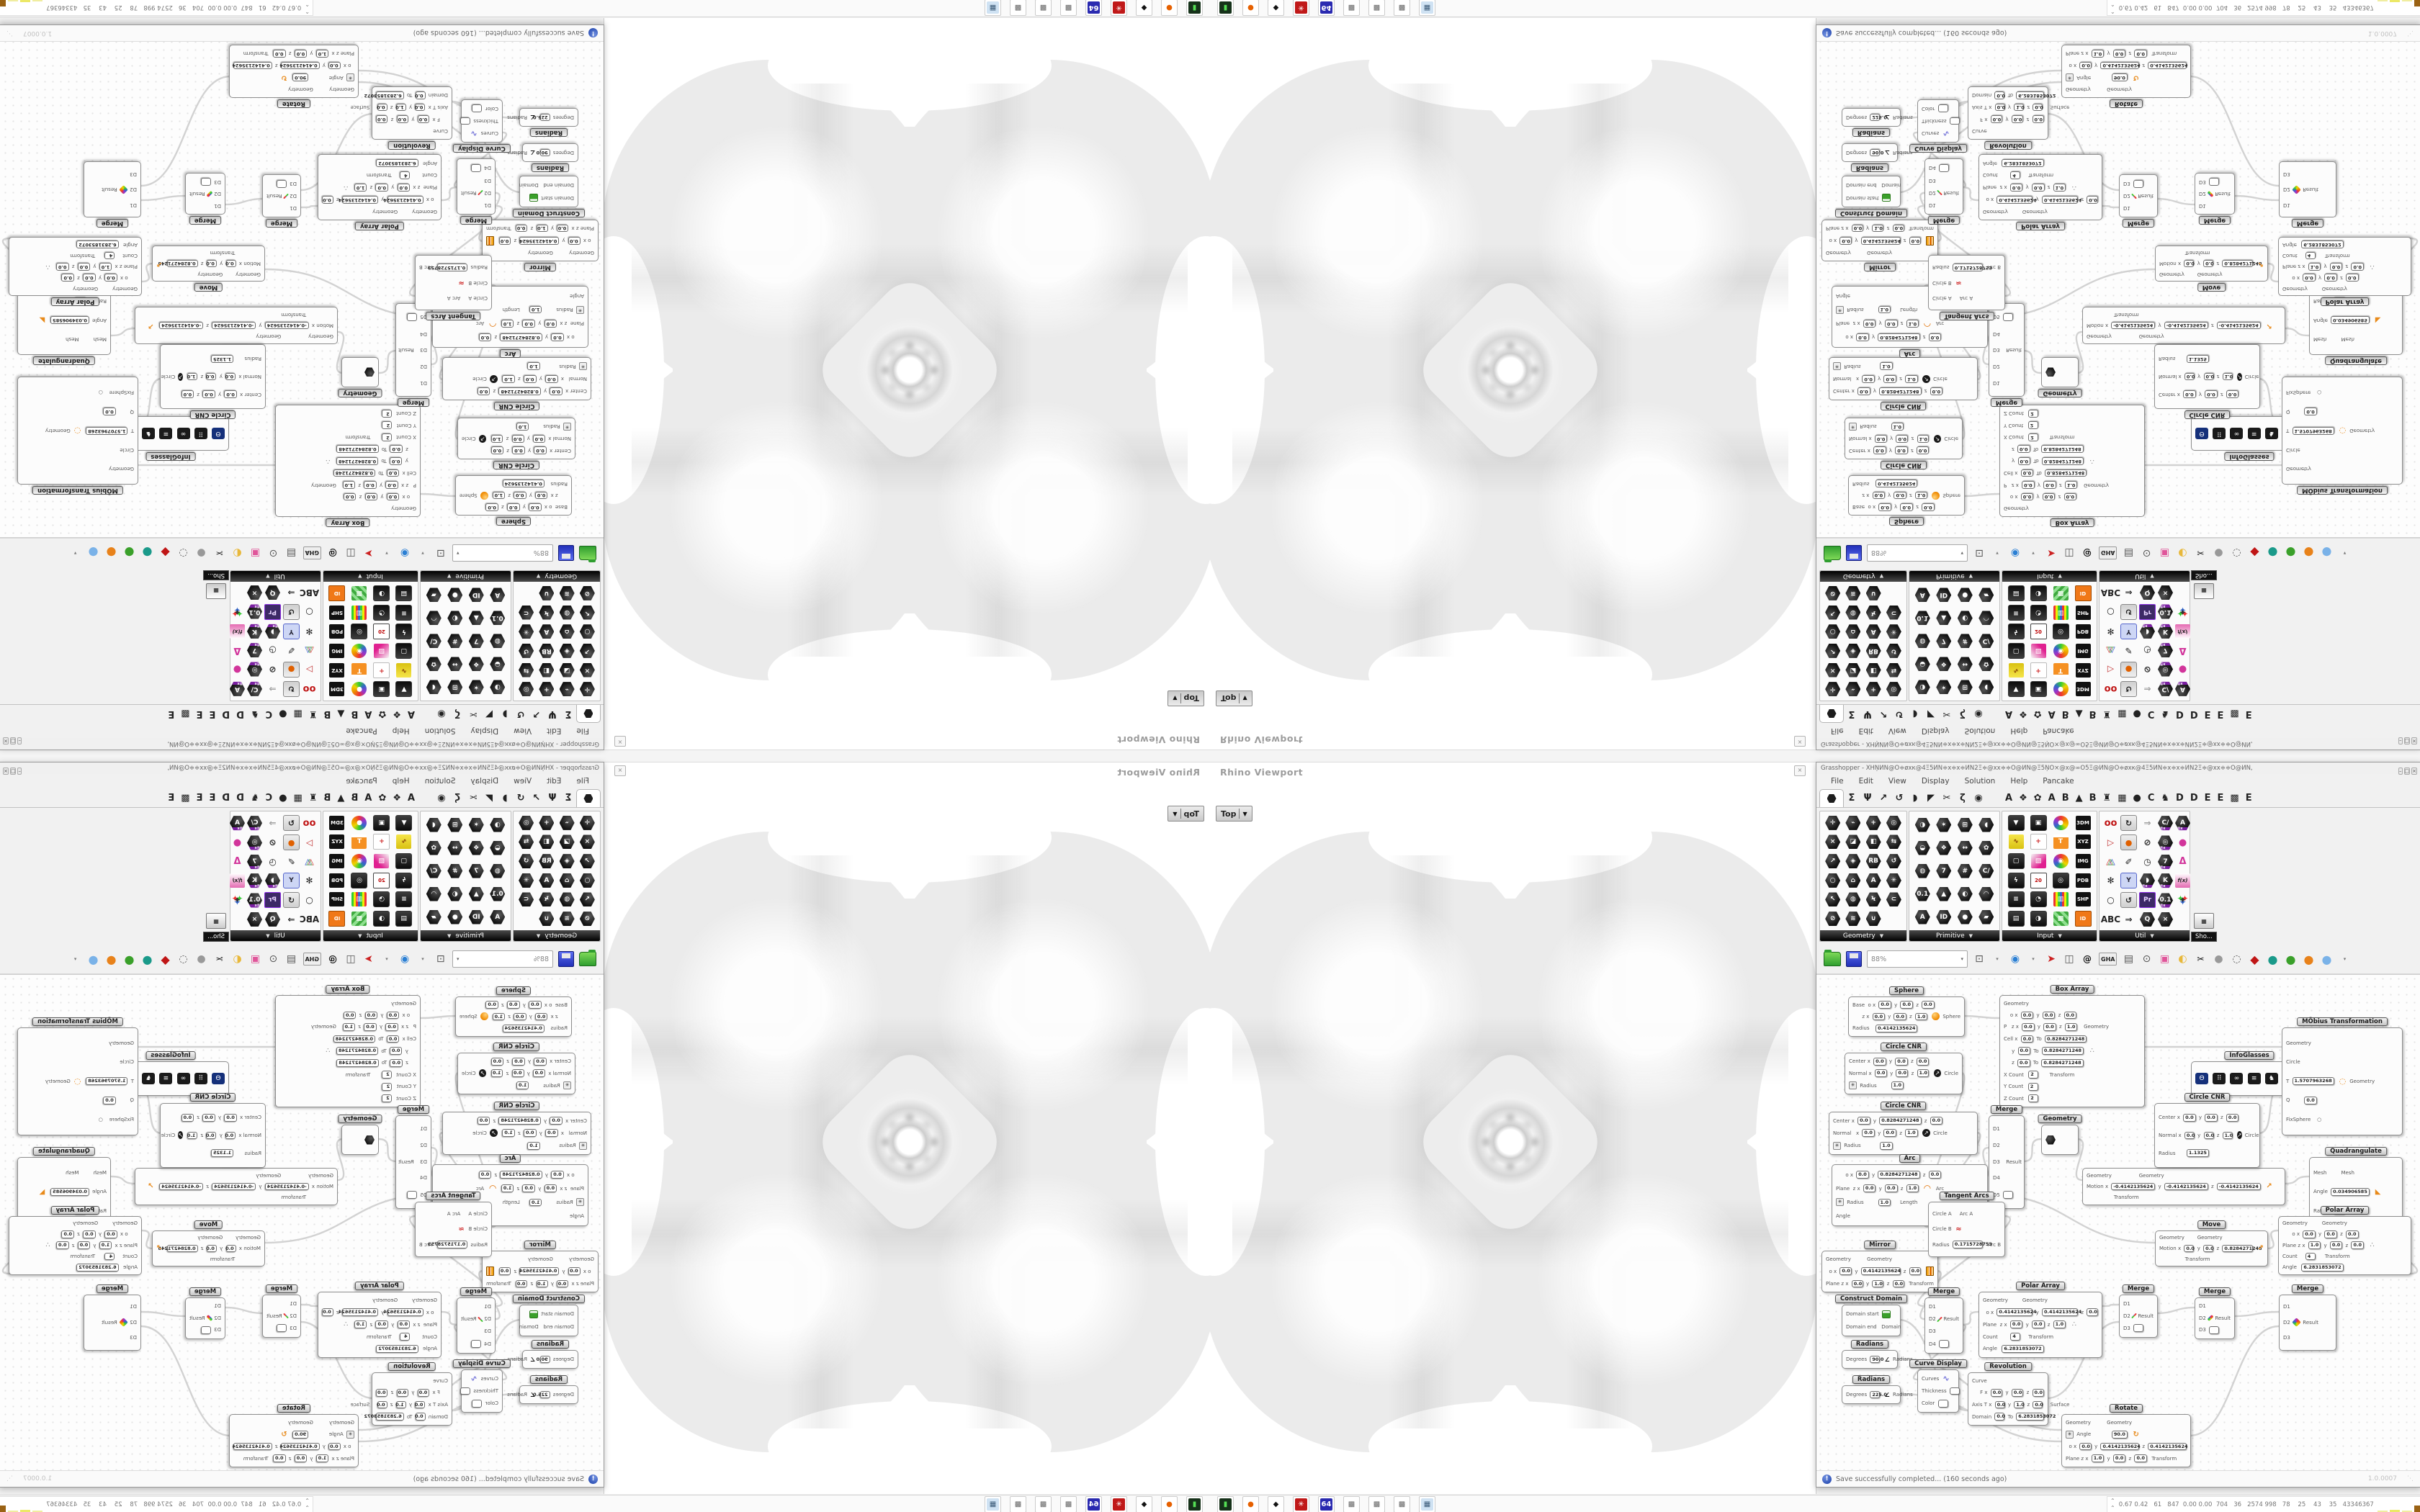  I want to click on component-icon: ×, so click(2165, 592).